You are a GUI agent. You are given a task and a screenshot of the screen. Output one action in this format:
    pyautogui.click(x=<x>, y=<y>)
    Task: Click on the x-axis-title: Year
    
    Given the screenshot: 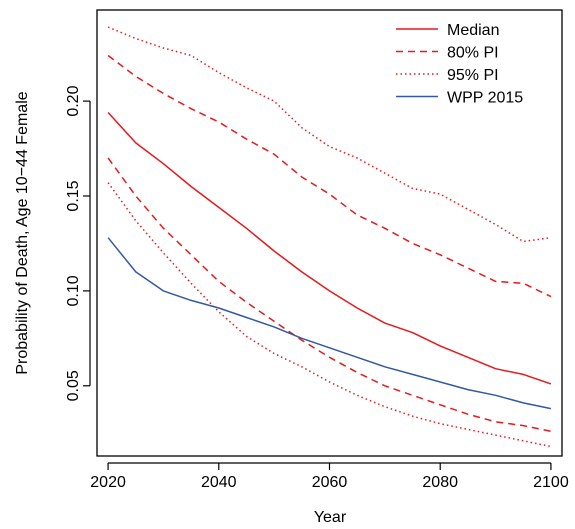 What is the action you would take?
    pyautogui.click(x=330, y=517)
    